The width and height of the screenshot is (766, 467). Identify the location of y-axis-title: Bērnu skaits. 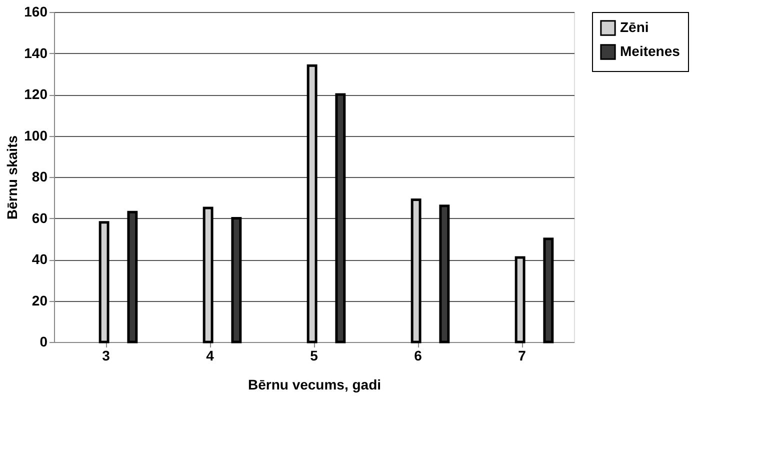
(12, 177).